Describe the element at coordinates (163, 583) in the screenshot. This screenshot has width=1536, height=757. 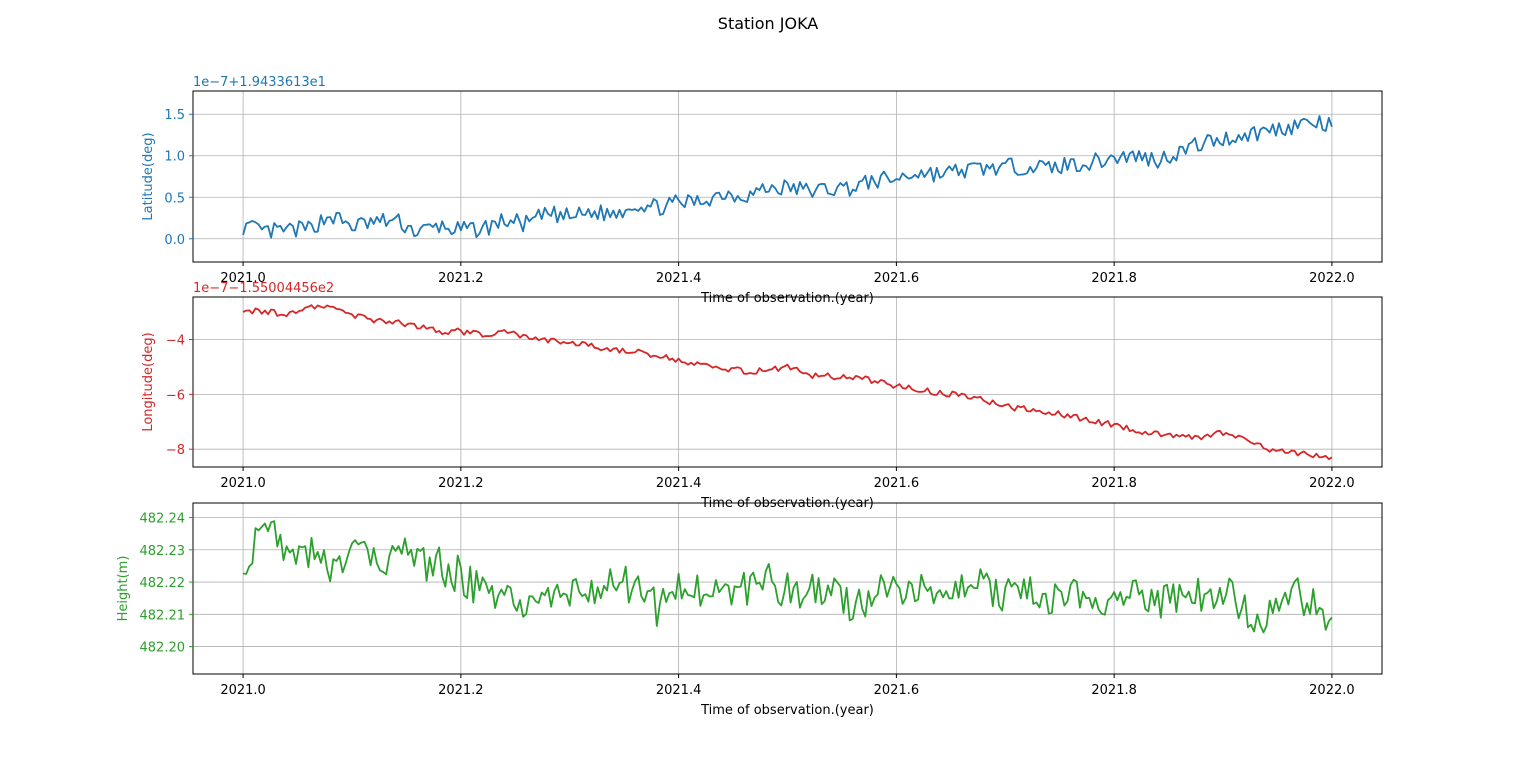
I see `y-tick-label: 482.22` at that location.